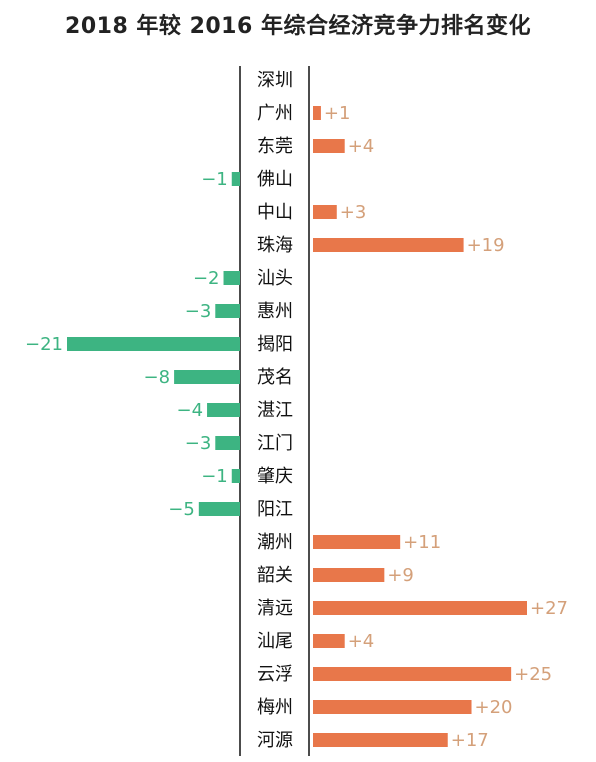 The image size is (596, 762). Describe the element at coordinates (275, 443) in the screenshot. I see `category-label: 江门` at that location.